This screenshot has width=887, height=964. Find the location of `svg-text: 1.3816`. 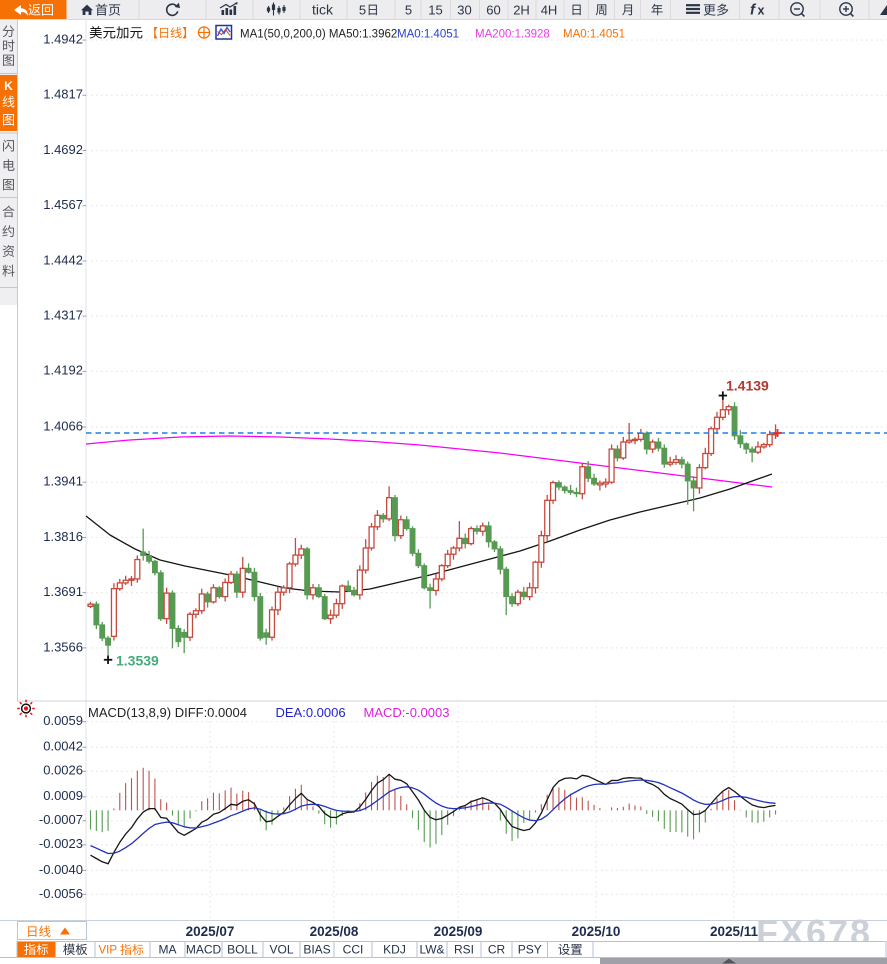

svg-text: 1.3816 is located at coordinates (63, 536).